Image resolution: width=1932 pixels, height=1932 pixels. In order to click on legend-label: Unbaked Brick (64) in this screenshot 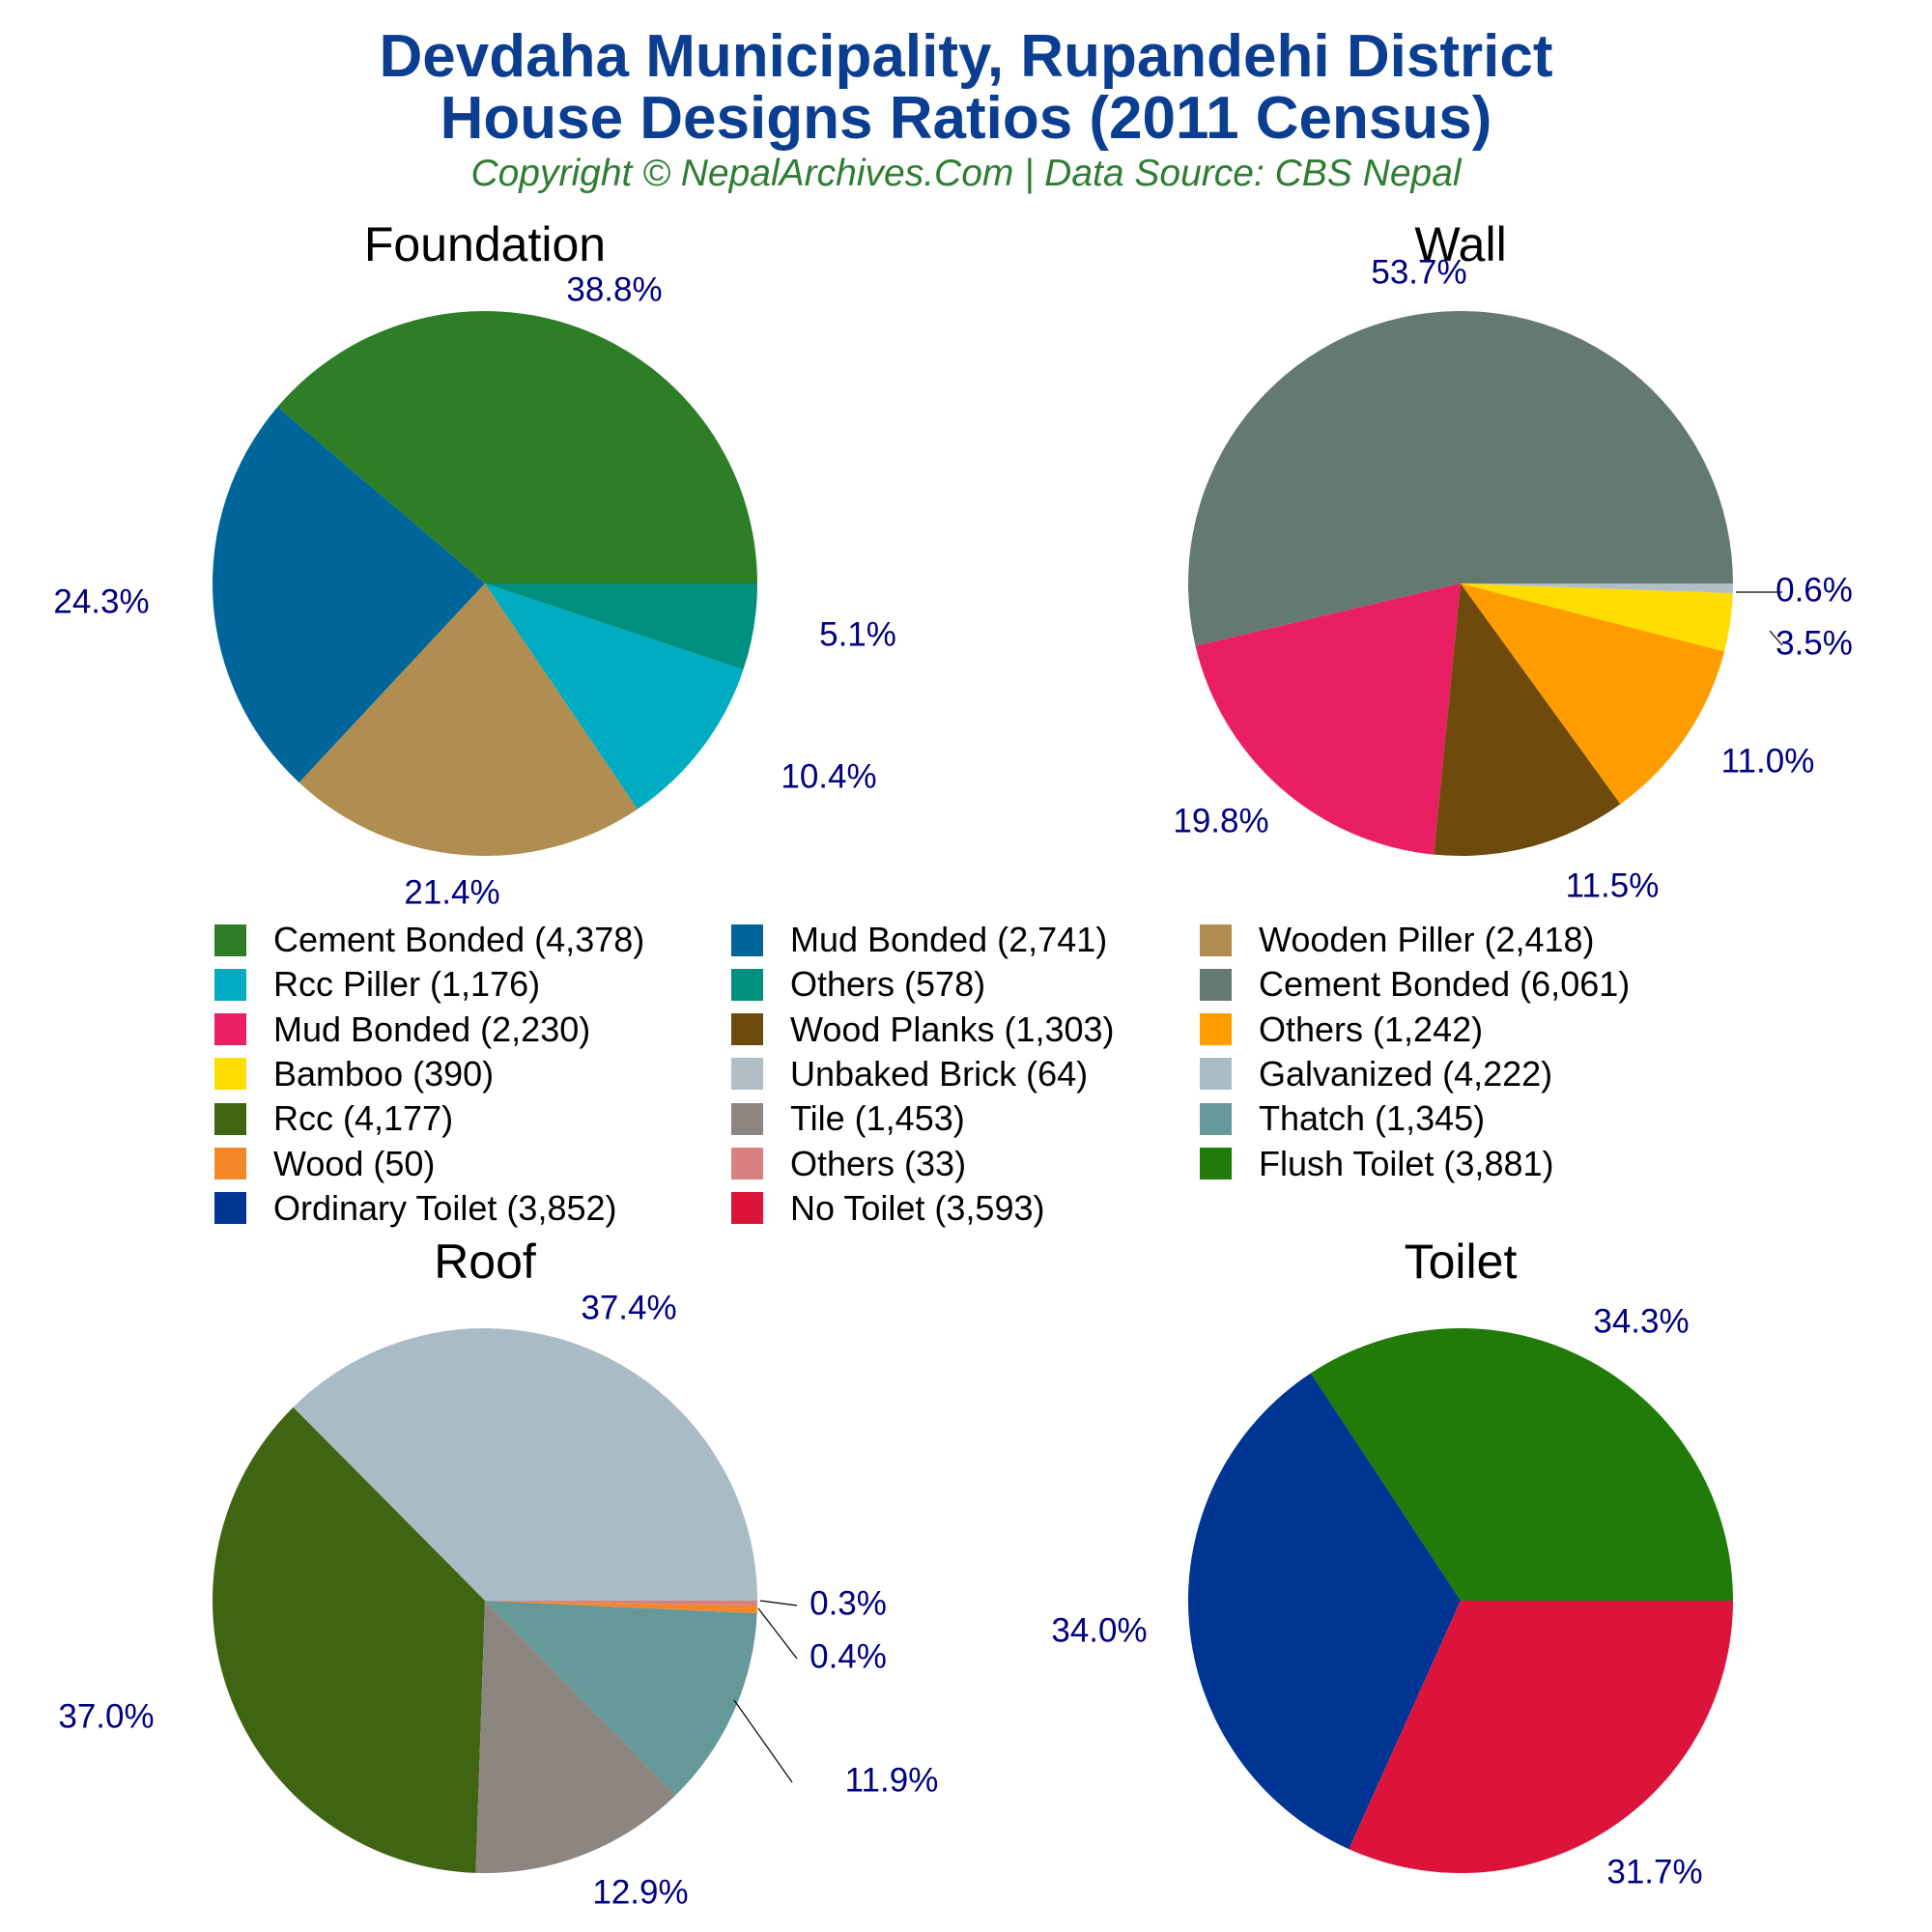, I will do `click(939, 1073)`.